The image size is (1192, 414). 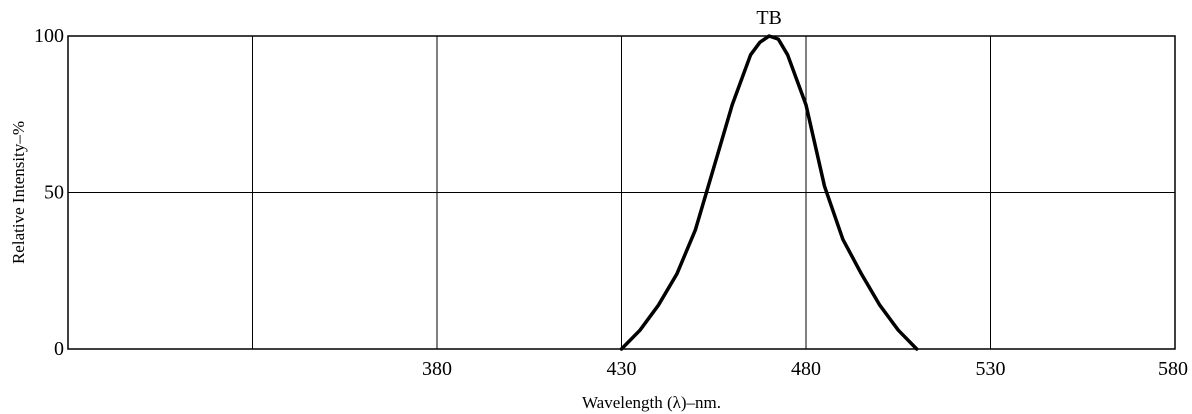 I want to click on y-tick-labels: 0 50 100, so click(x=49, y=192).